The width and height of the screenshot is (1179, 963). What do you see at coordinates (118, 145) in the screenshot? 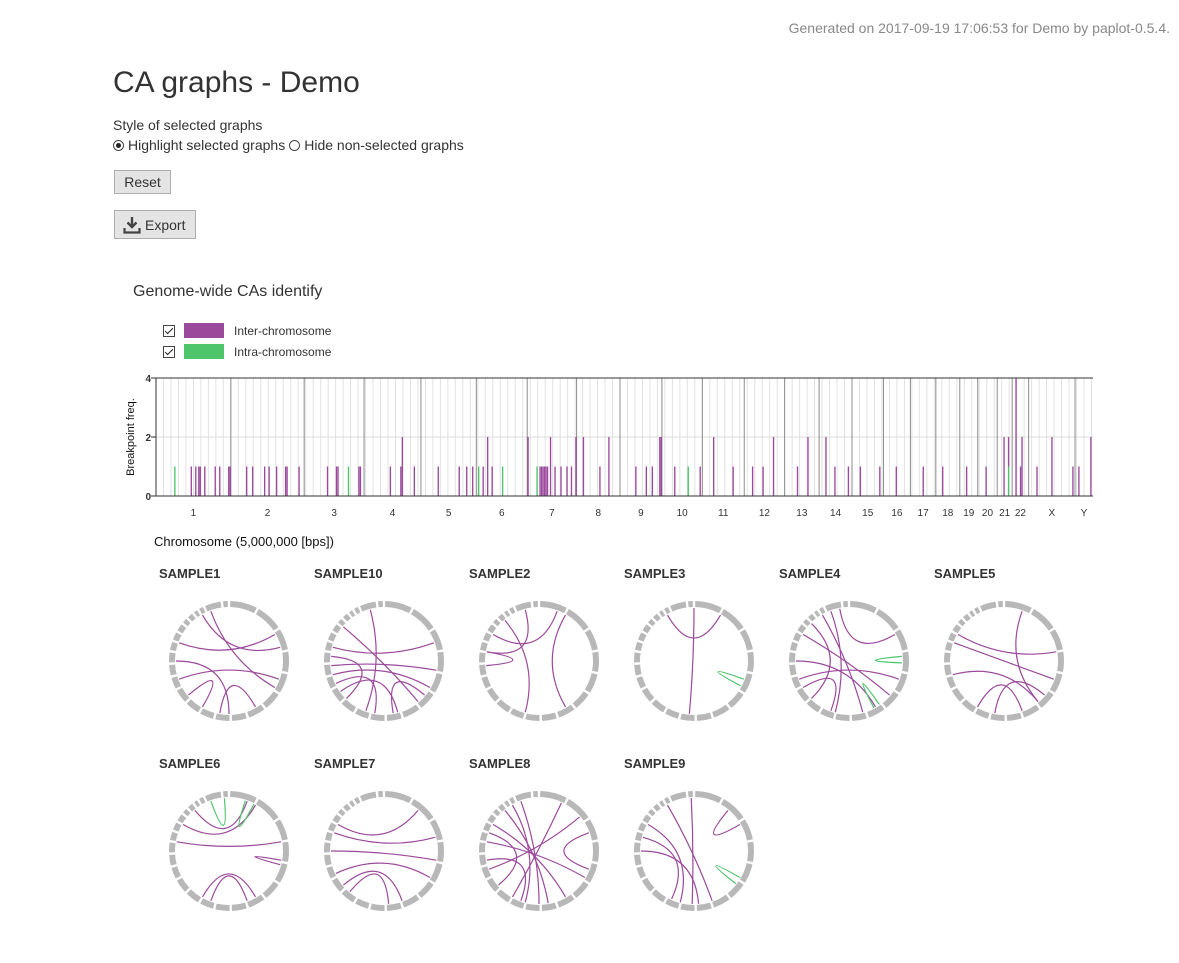
I see `highlight-radio` at bounding box center [118, 145].